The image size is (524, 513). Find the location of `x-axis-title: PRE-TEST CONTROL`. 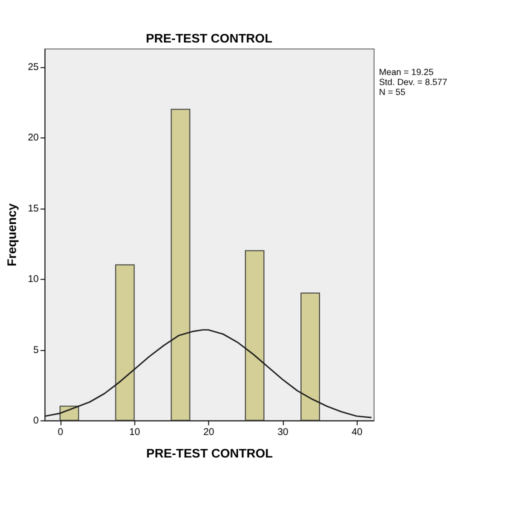

x-axis-title: PRE-TEST CONTROL is located at coordinates (210, 453).